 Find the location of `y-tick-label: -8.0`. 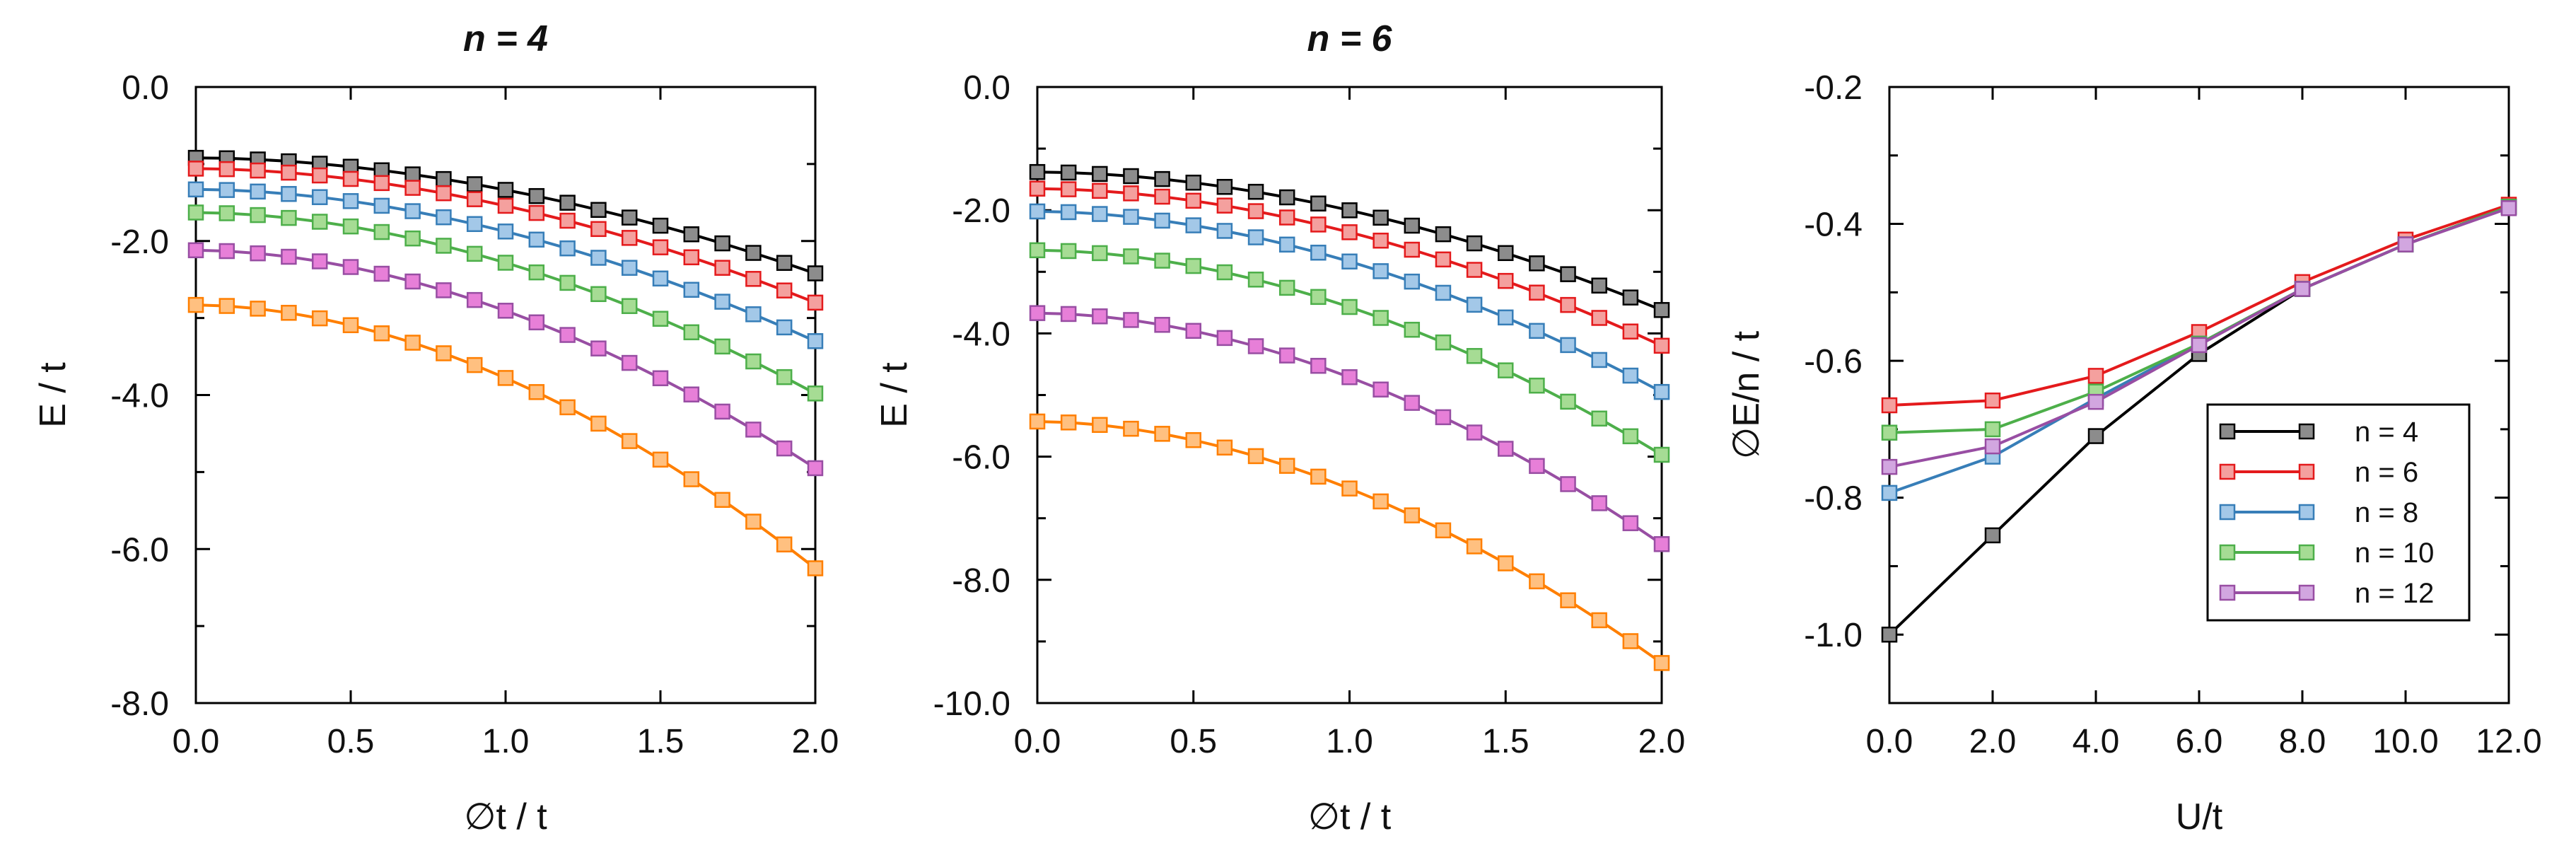

y-tick-label: -8.0 is located at coordinates (139, 704).